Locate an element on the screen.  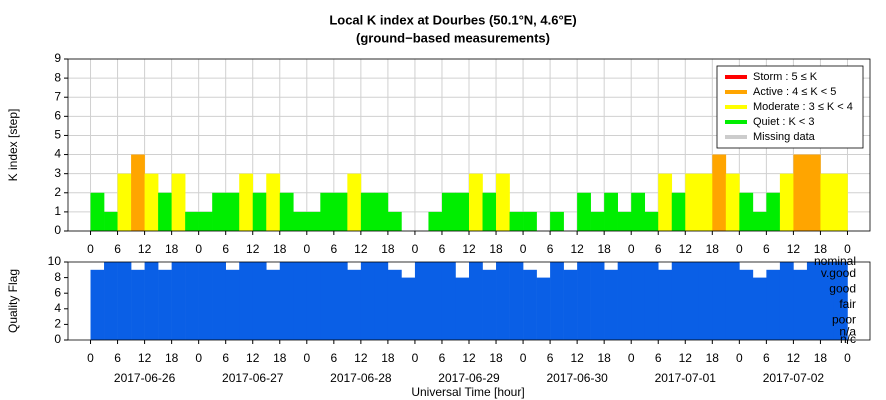
date-label: 2017-07-02 is located at coordinates (794, 378).